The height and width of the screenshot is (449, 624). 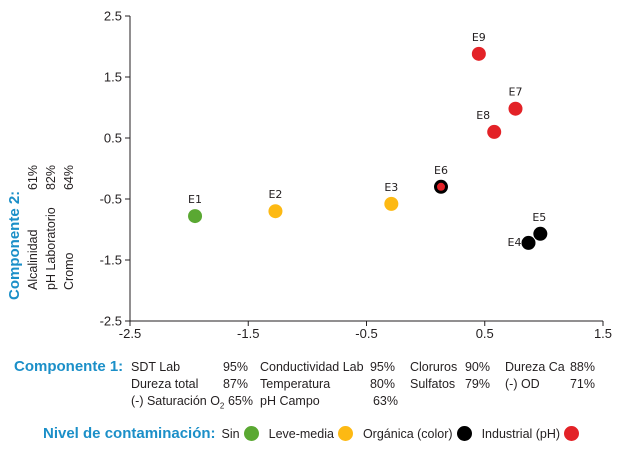 I want to click on y-tick-label: 2.5, so click(x=113, y=16).